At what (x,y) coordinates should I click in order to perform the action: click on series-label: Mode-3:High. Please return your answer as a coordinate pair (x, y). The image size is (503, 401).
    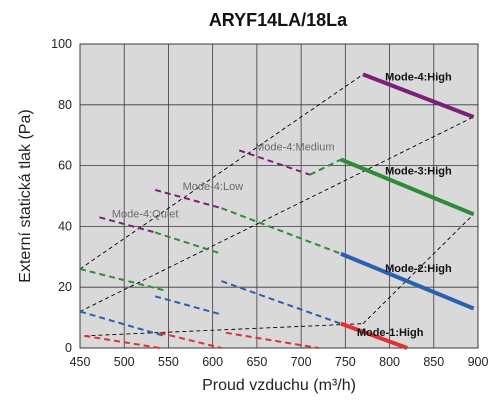
    Looking at the image, I should click on (418, 172).